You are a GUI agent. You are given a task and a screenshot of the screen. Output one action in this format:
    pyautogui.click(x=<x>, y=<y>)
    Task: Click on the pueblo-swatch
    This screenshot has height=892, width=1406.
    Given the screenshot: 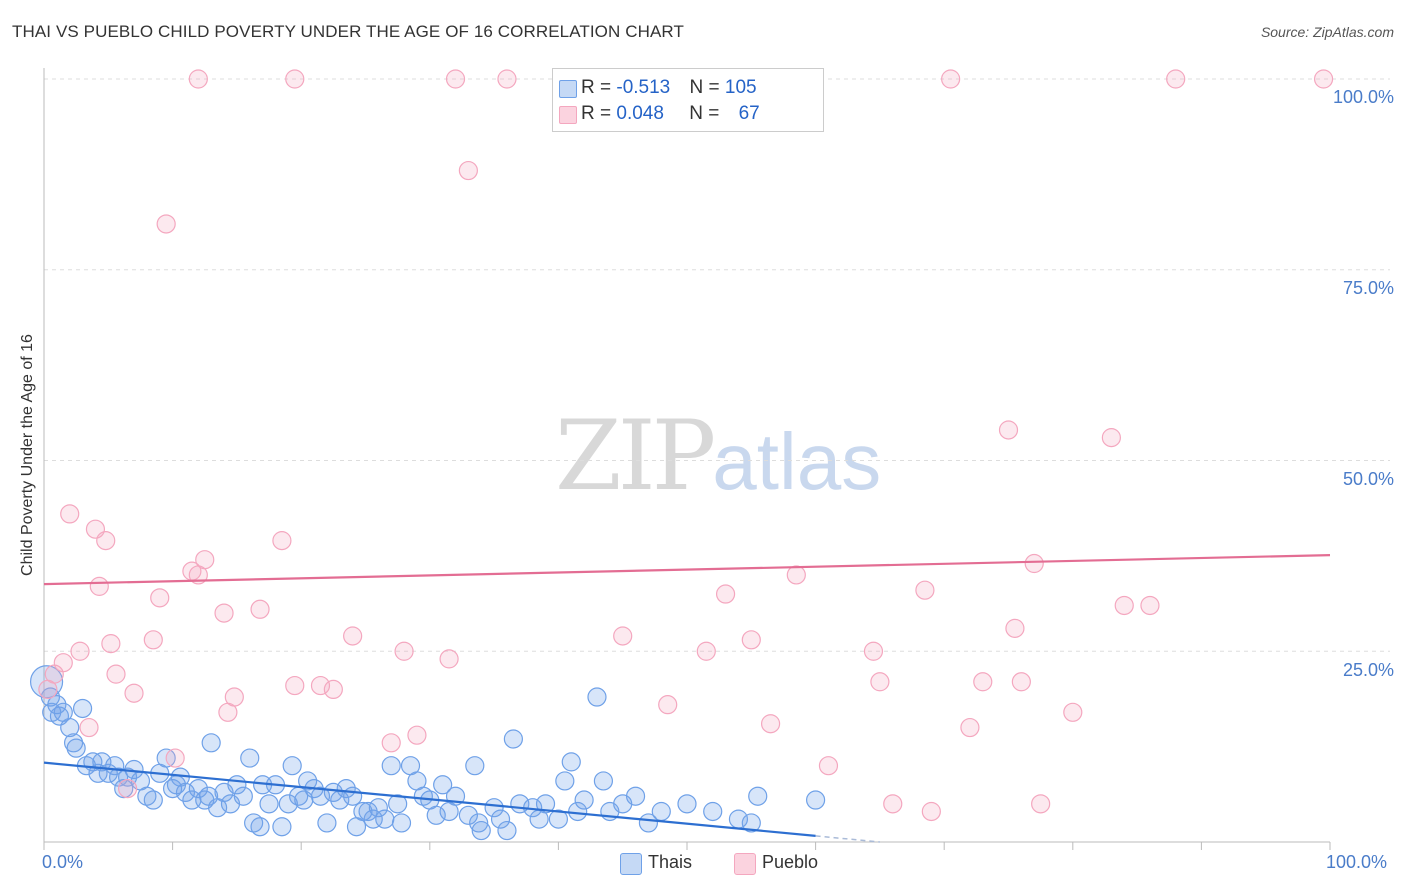 What is the action you would take?
    pyautogui.click(x=568, y=115)
    